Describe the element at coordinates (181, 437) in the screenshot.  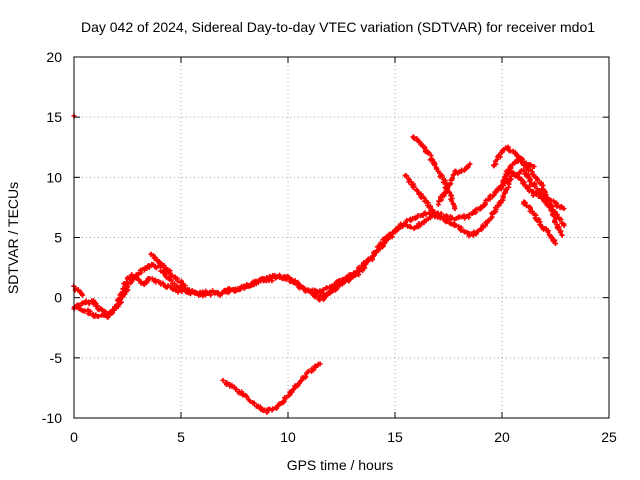
I see `x-tick-label: 5` at that location.